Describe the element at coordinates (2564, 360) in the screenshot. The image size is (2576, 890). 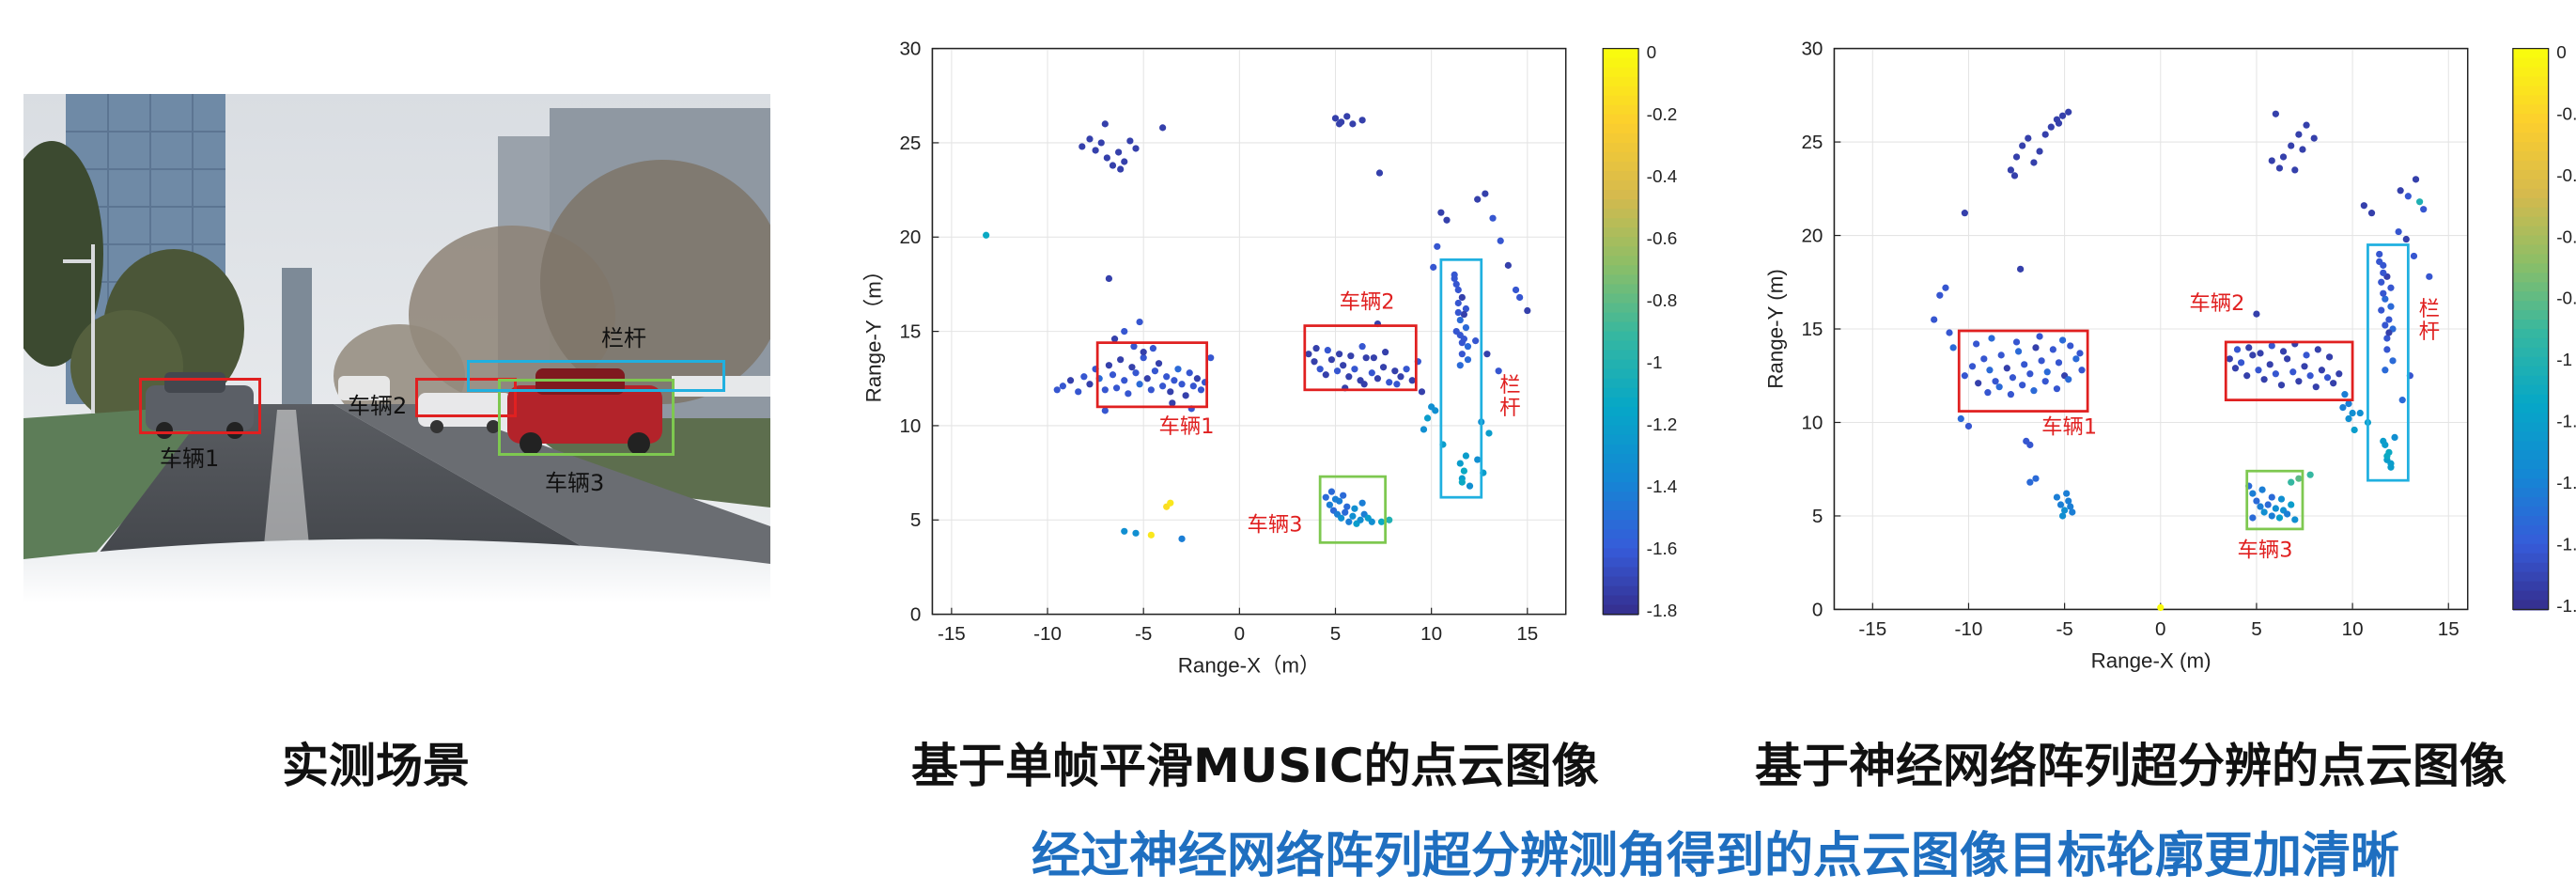
I see `colorbar-tick-label: -1` at that location.